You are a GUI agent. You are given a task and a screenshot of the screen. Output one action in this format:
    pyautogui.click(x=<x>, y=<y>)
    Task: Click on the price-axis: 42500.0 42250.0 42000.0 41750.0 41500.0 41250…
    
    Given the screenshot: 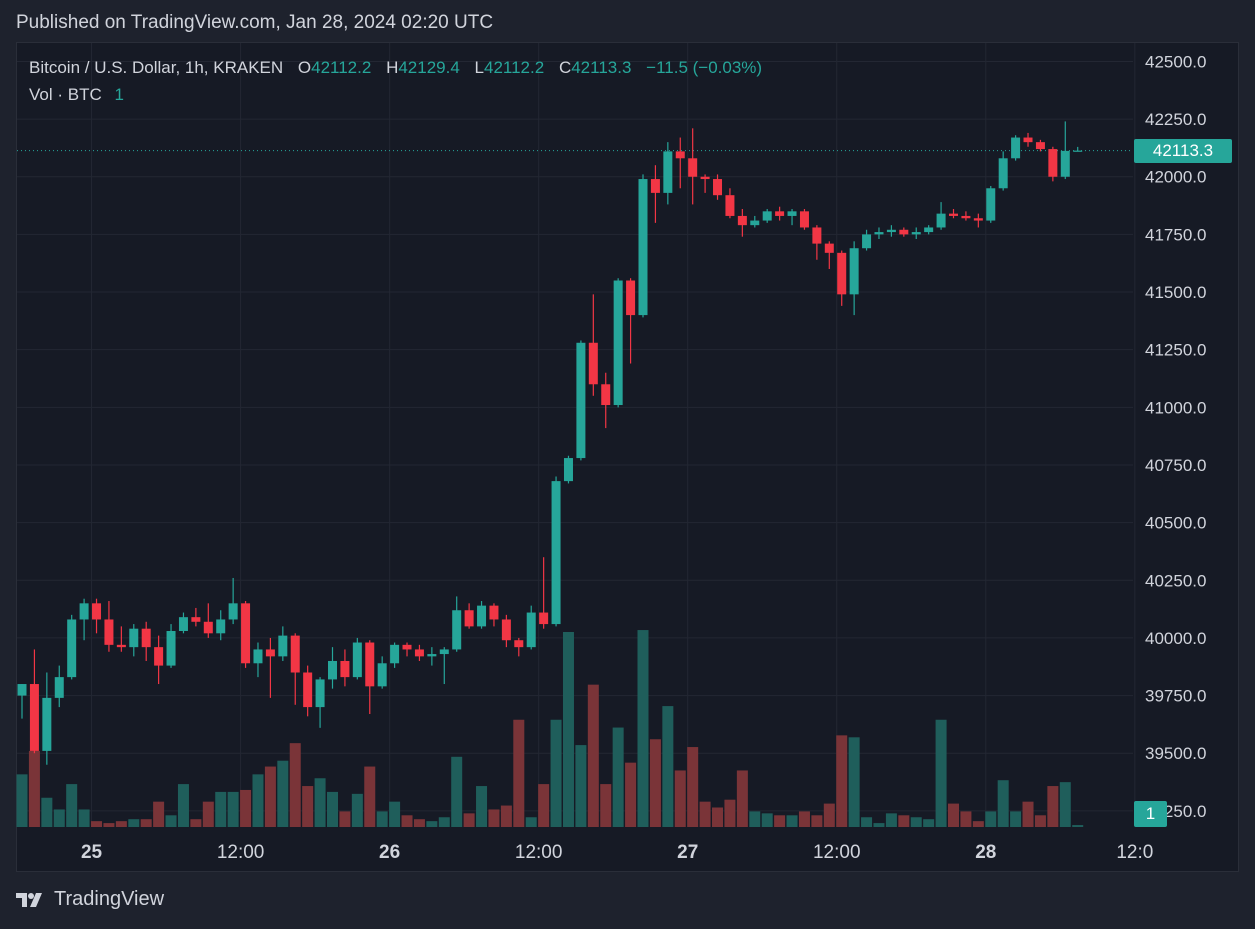 What is the action you would take?
    pyautogui.click(x=1175, y=436)
    